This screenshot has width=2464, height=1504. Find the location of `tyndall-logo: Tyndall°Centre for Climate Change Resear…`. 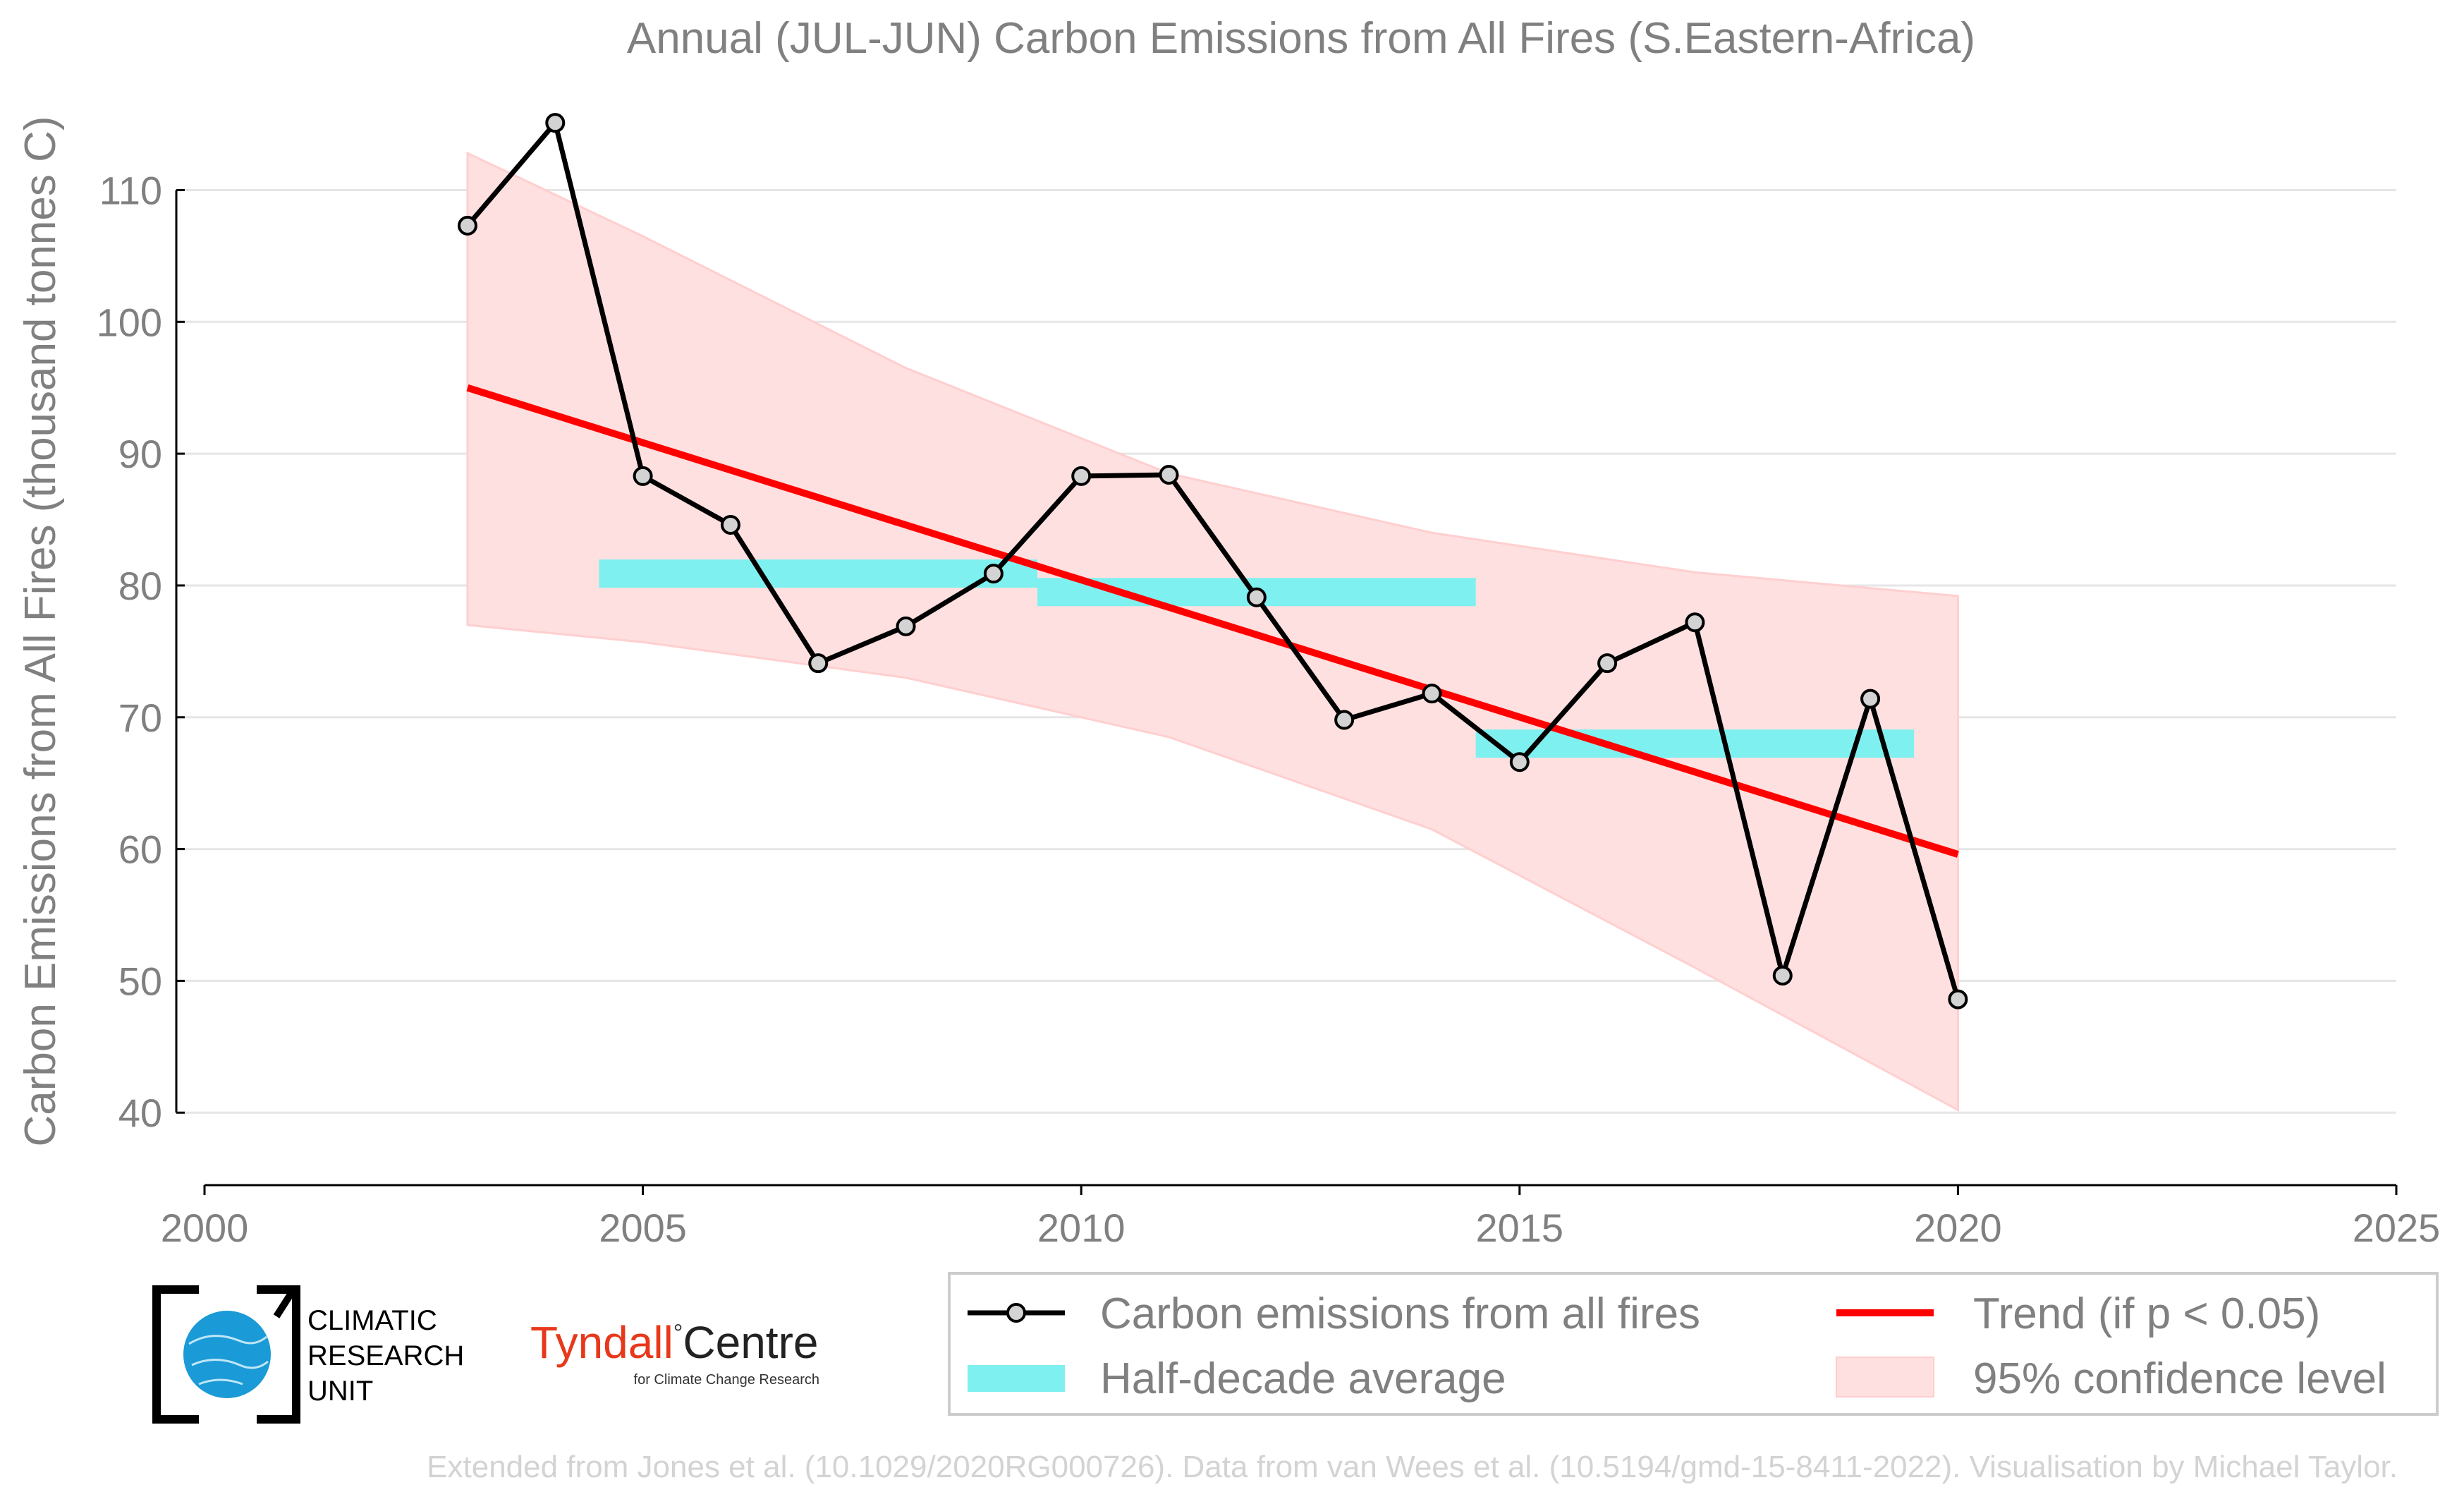

tyndall-logo: Tyndall°Centre for Climate Change Resear… is located at coordinates (675, 1352).